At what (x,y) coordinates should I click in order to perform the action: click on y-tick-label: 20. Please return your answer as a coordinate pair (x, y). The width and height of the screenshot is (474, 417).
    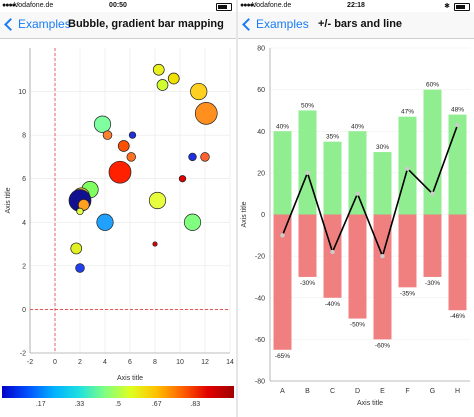
    Looking at the image, I should click on (261, 173).